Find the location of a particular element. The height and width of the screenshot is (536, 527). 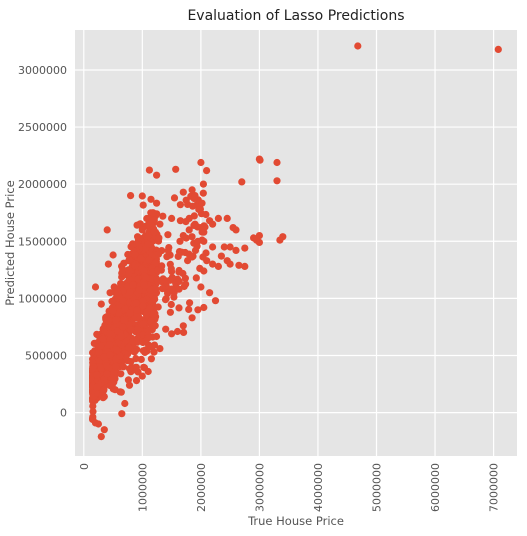

y-tick-label: 1000000 is located at coordinates (42, 298).